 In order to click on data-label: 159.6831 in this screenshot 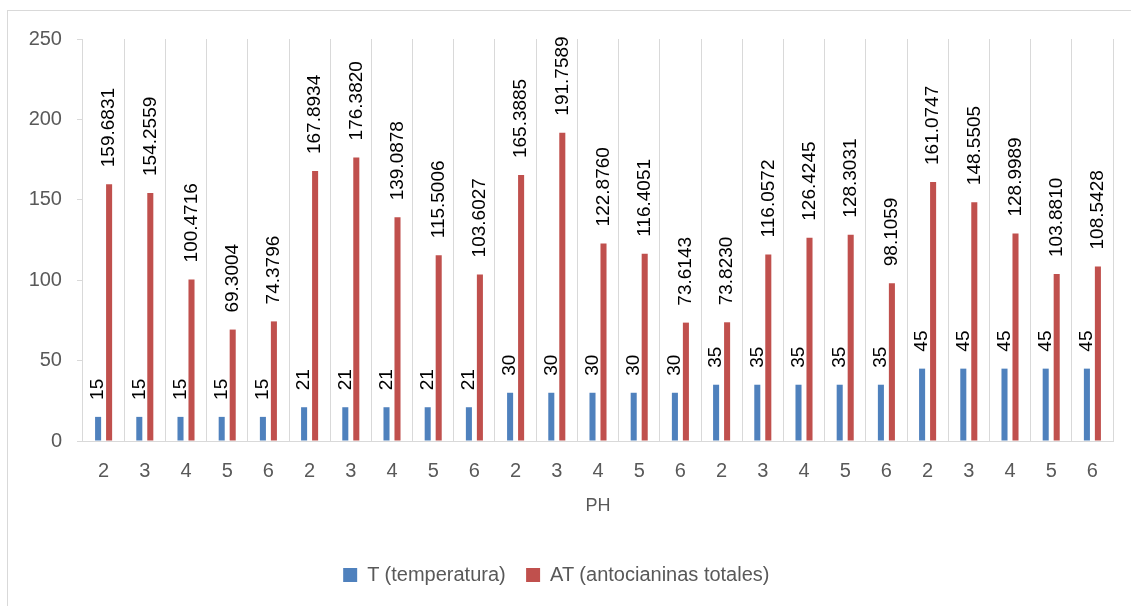, I will do `click(108, 127)`.